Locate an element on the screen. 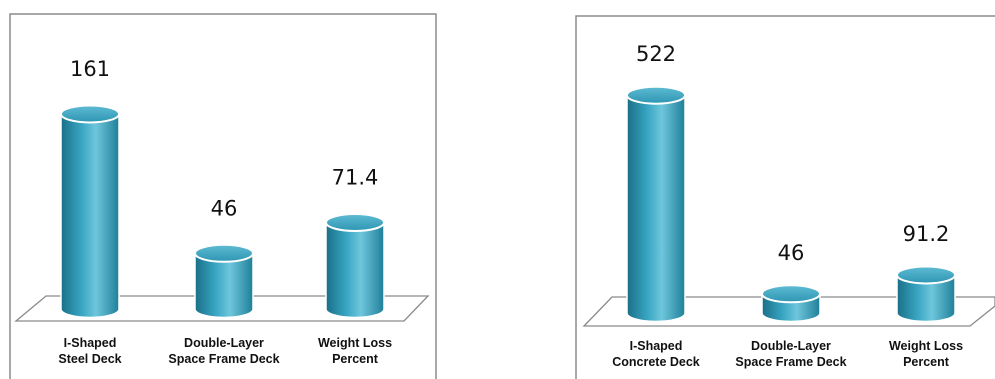  category-label: Concrete Deck is located at coordinates (656, 362).